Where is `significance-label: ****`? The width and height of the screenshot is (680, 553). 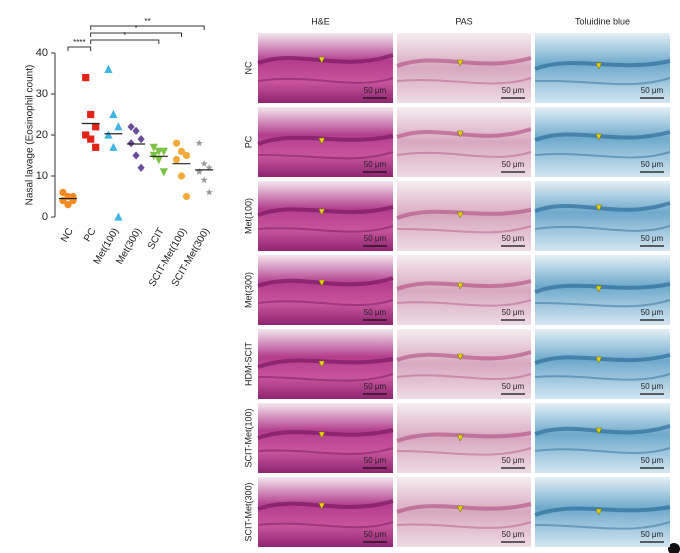
significance-label: **** is located at coordinates (79, 42).